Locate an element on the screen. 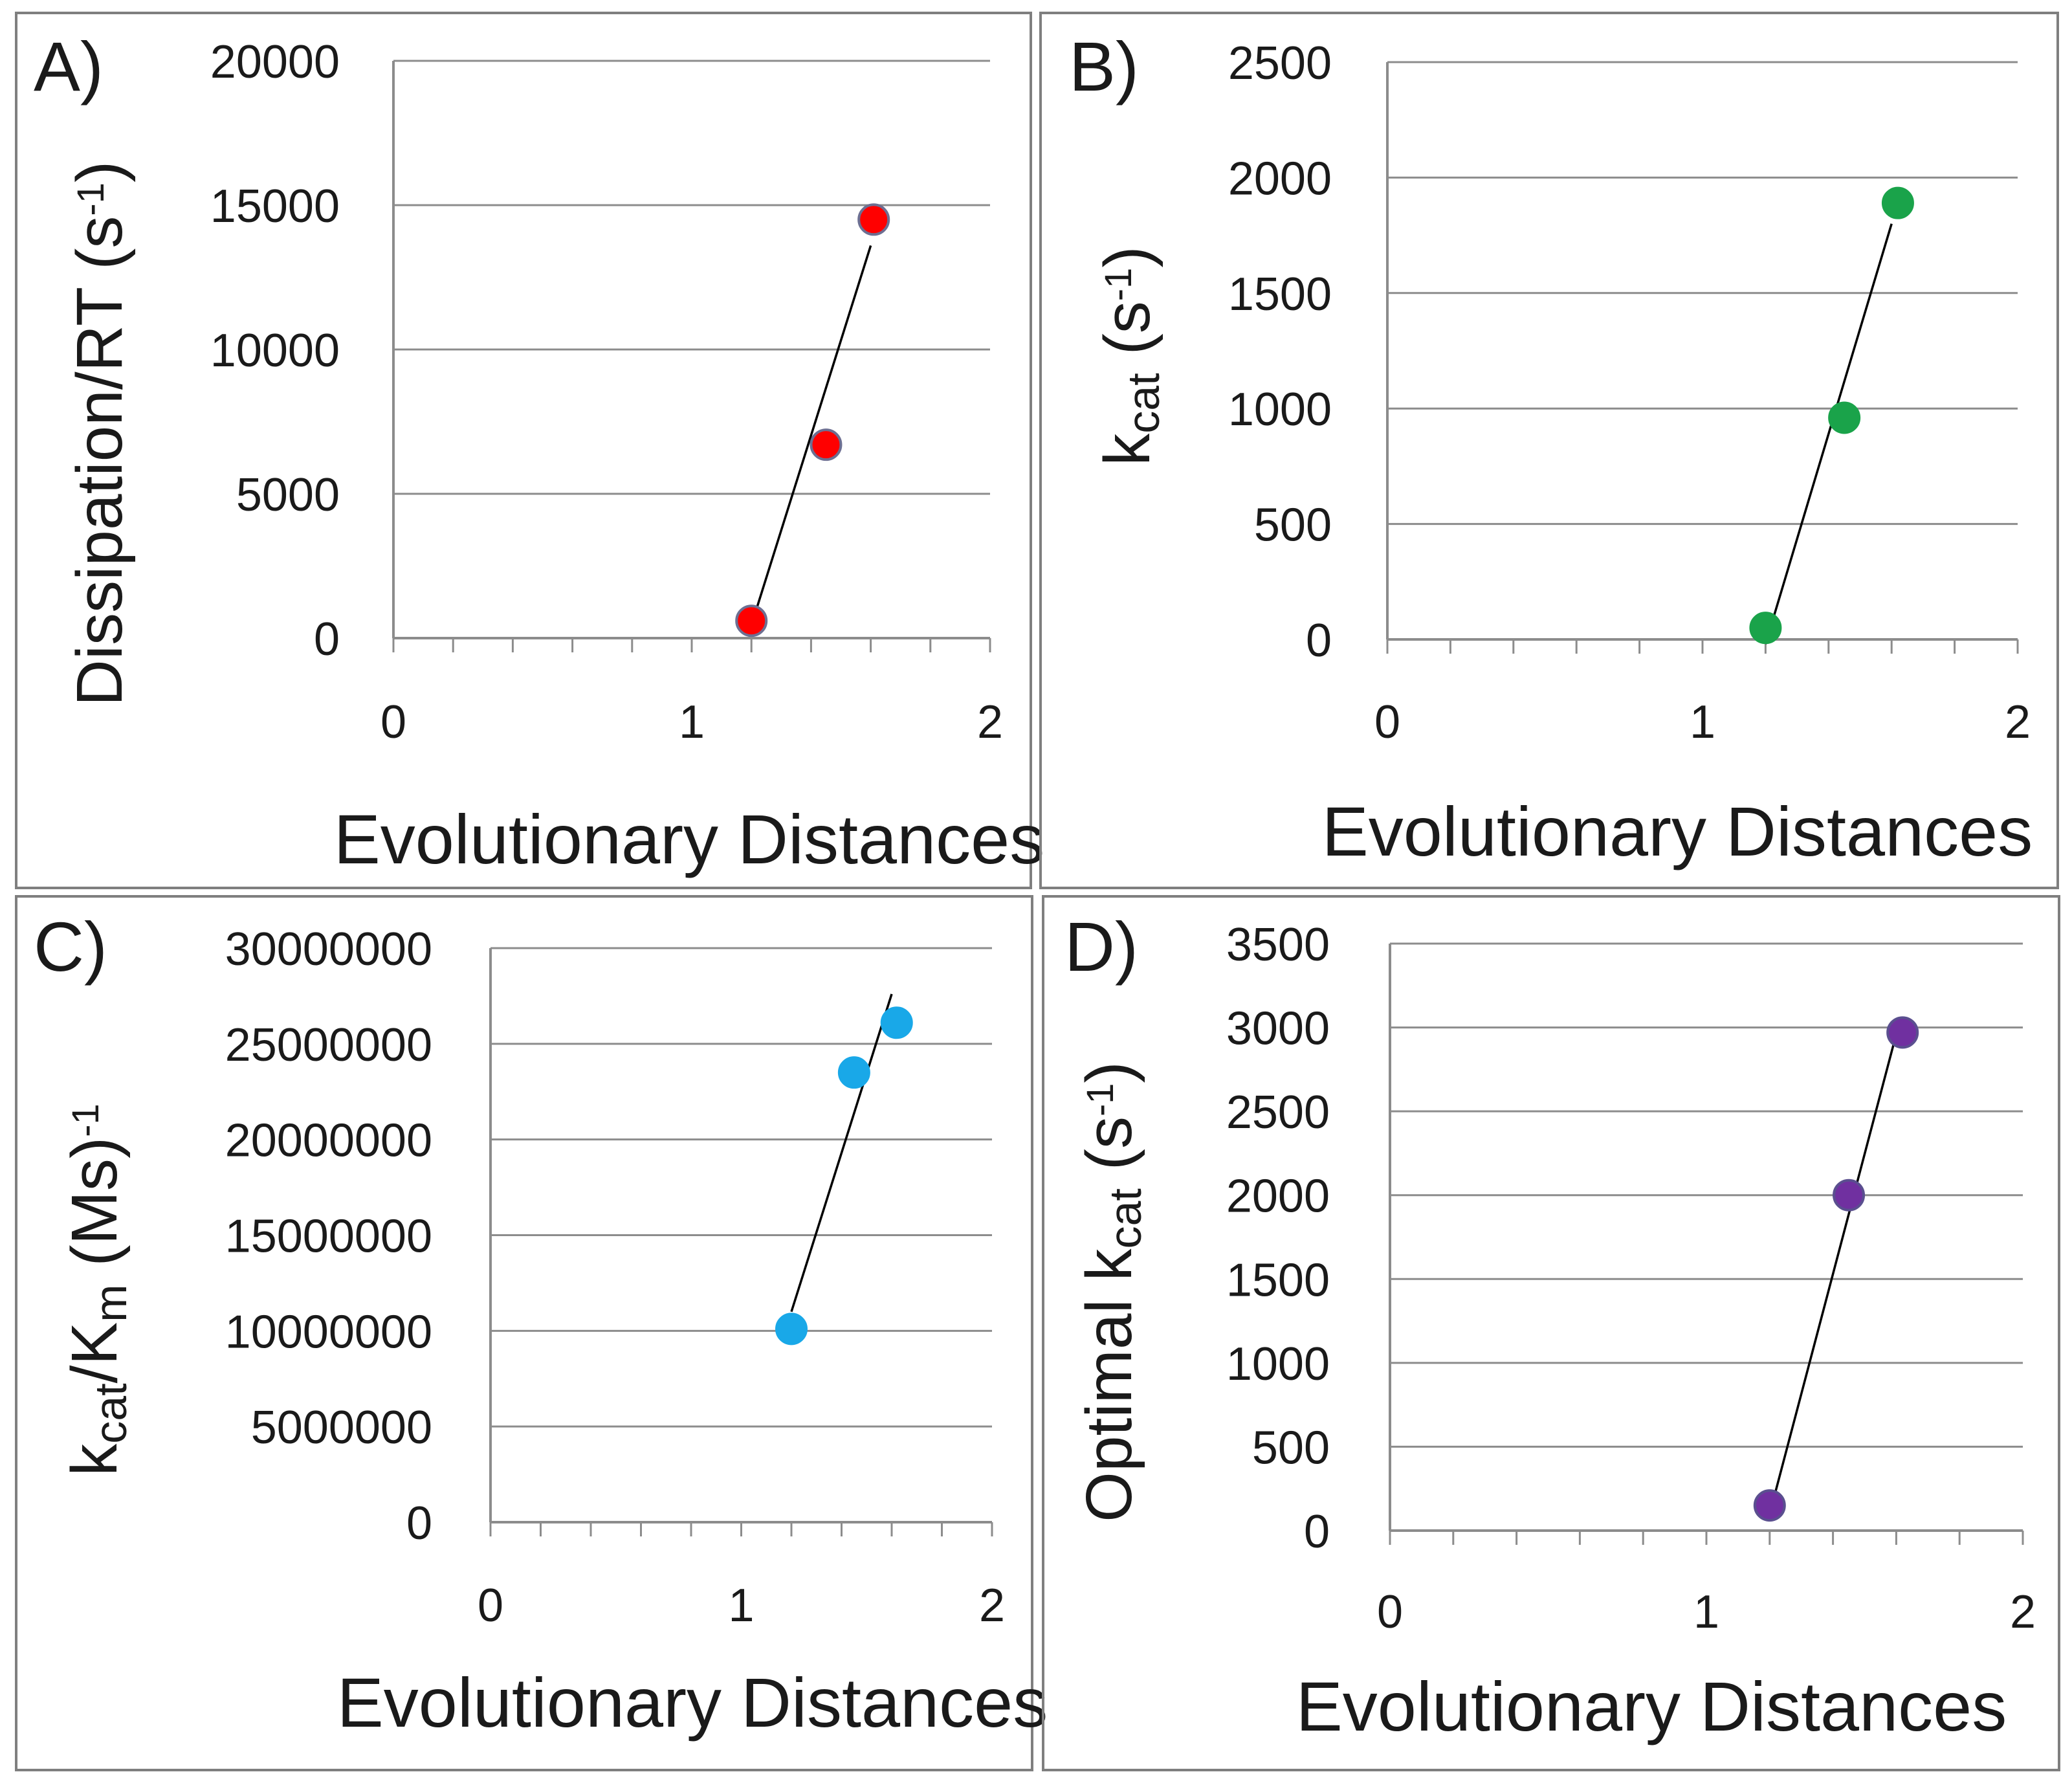  panel-b-y-label-part: k is located at coordinates (1127, 449).